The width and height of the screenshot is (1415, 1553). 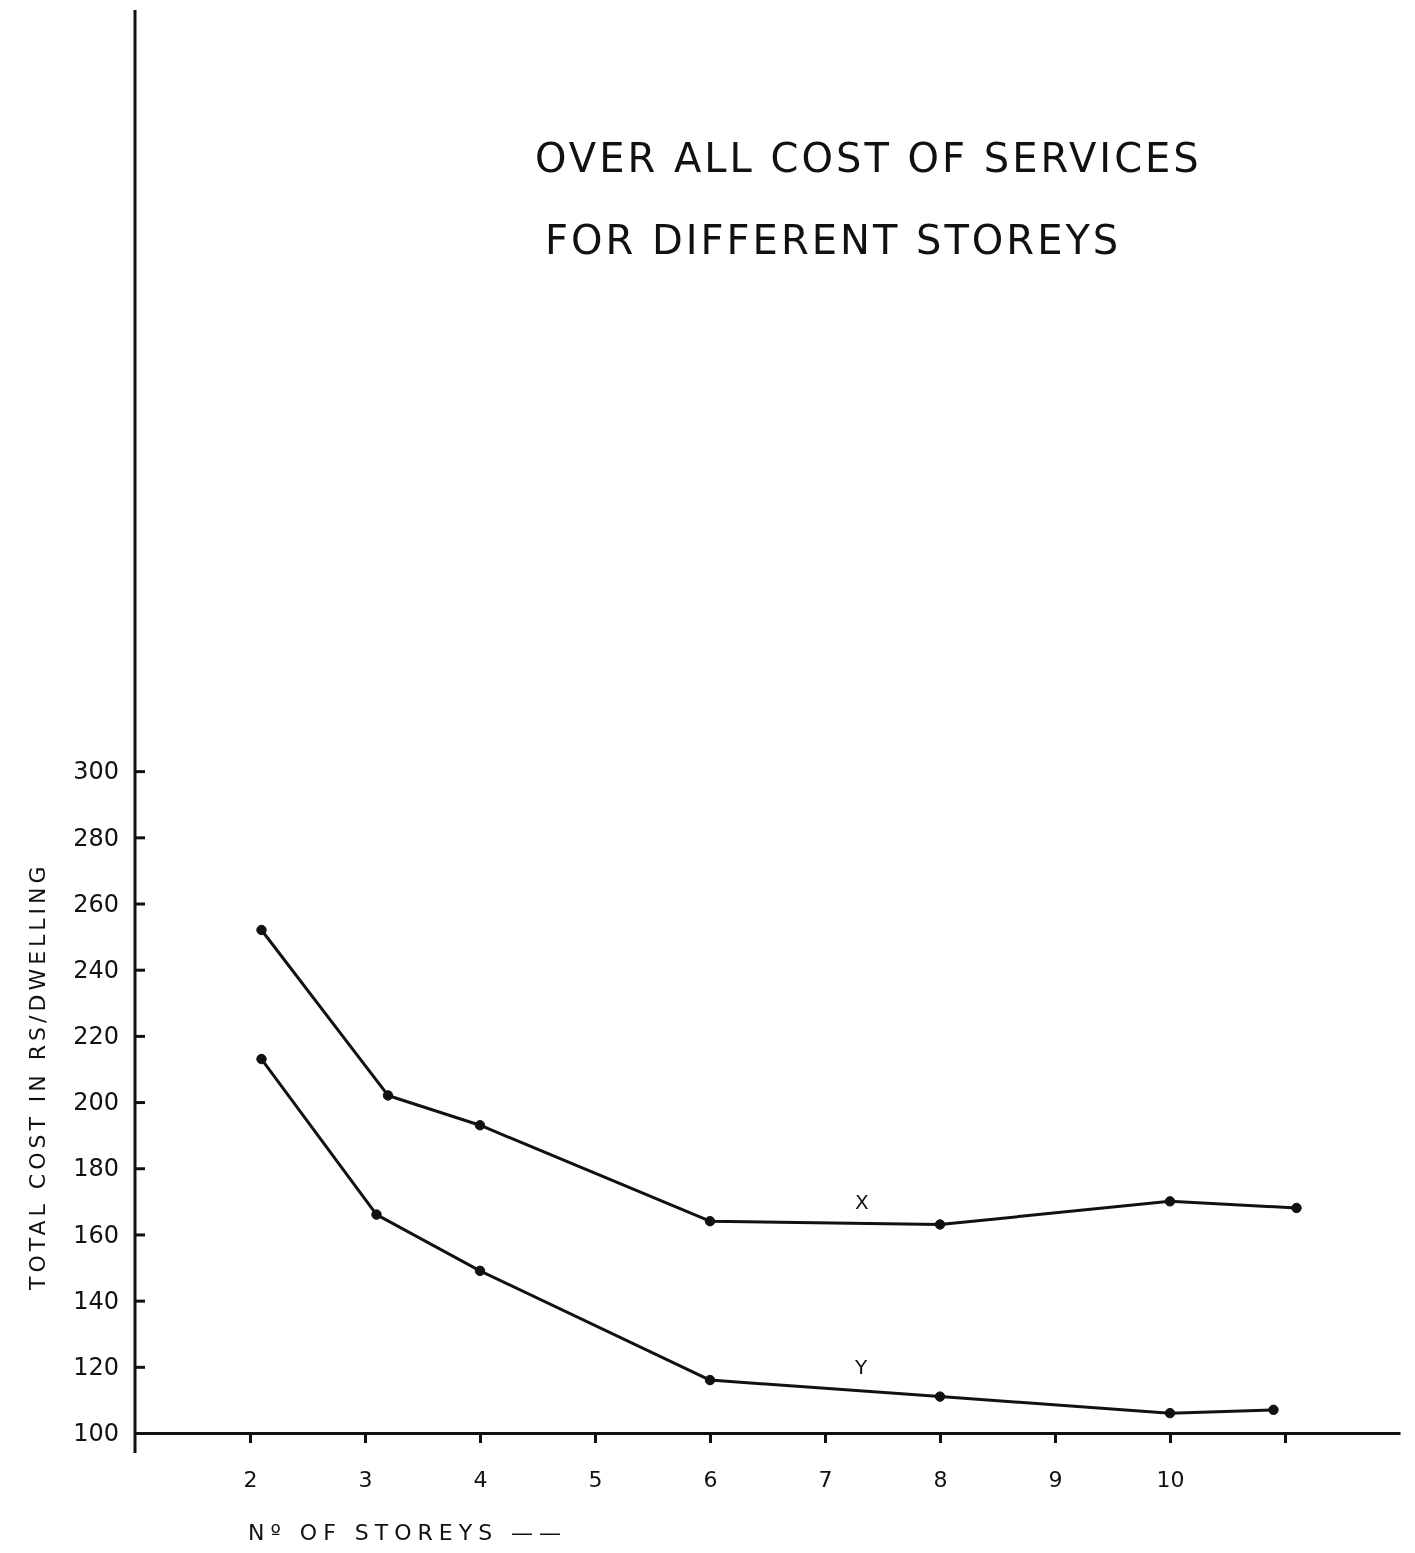 I want to click on y-tick-label: 200, so click(x=96, y=1102).